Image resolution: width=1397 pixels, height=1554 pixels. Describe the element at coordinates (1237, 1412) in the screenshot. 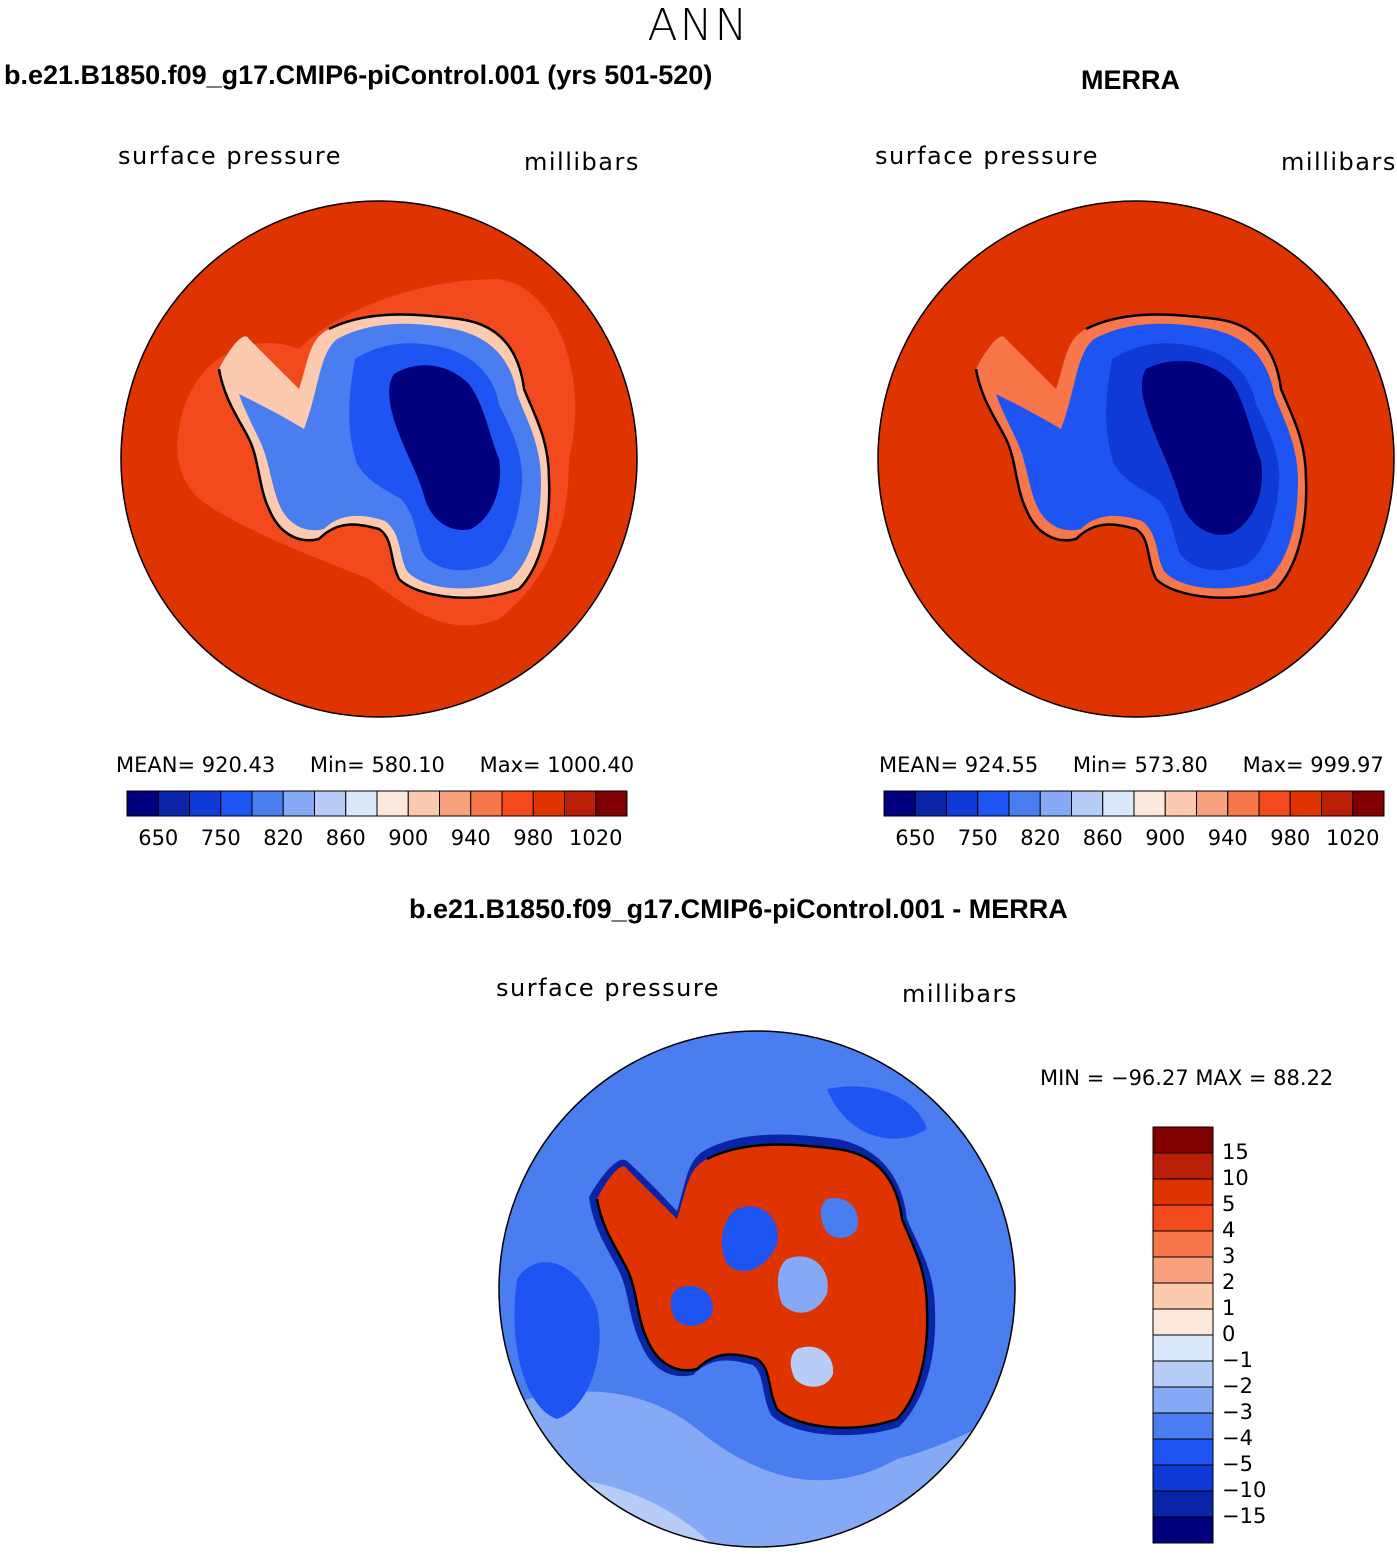

I see `panel-3-colorbar-tick-label: −3` at that location.